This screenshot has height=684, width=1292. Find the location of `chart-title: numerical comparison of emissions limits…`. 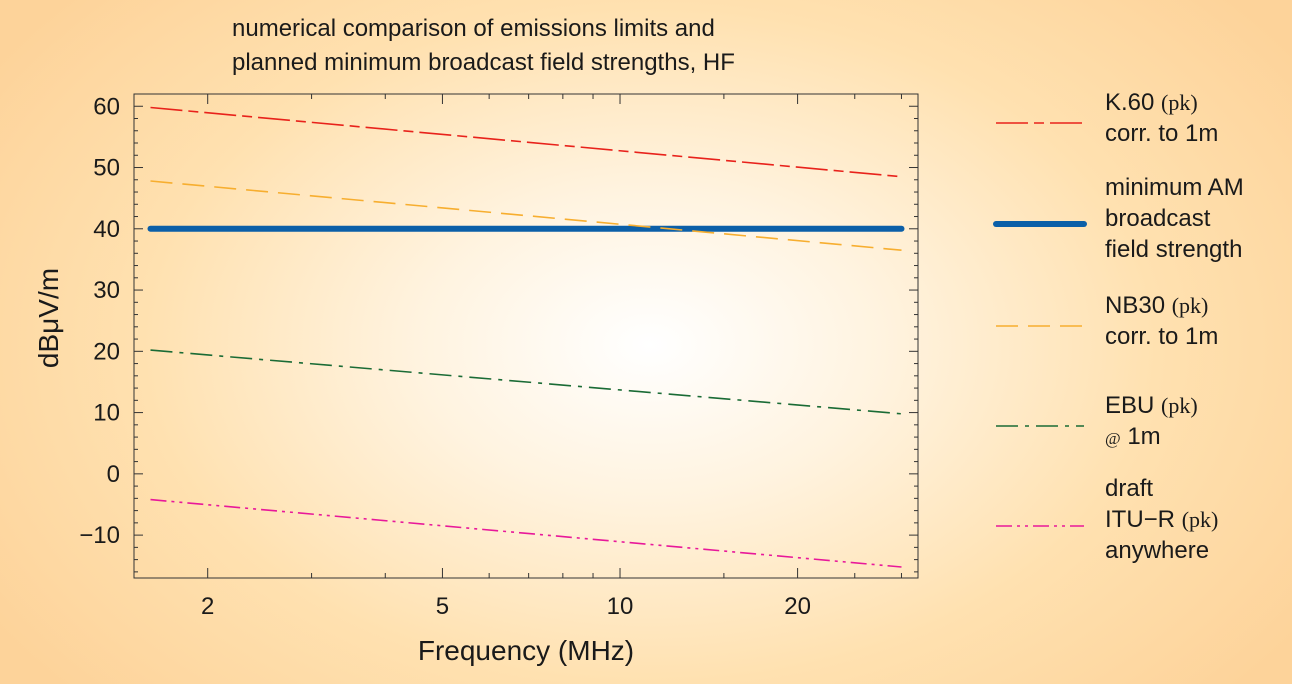

chart-title: numerical comparison of emissions limits… is located at coordinates (483, 45).